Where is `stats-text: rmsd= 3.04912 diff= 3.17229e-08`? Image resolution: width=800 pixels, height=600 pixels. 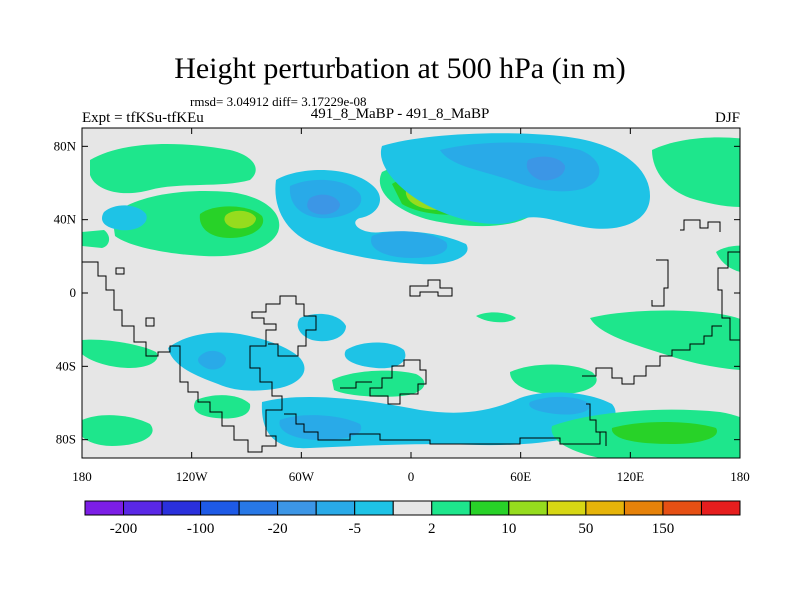 stats-text: rmsd= 3.04912 diff= 3.17229e-08 is located at coordinates (278, 101).